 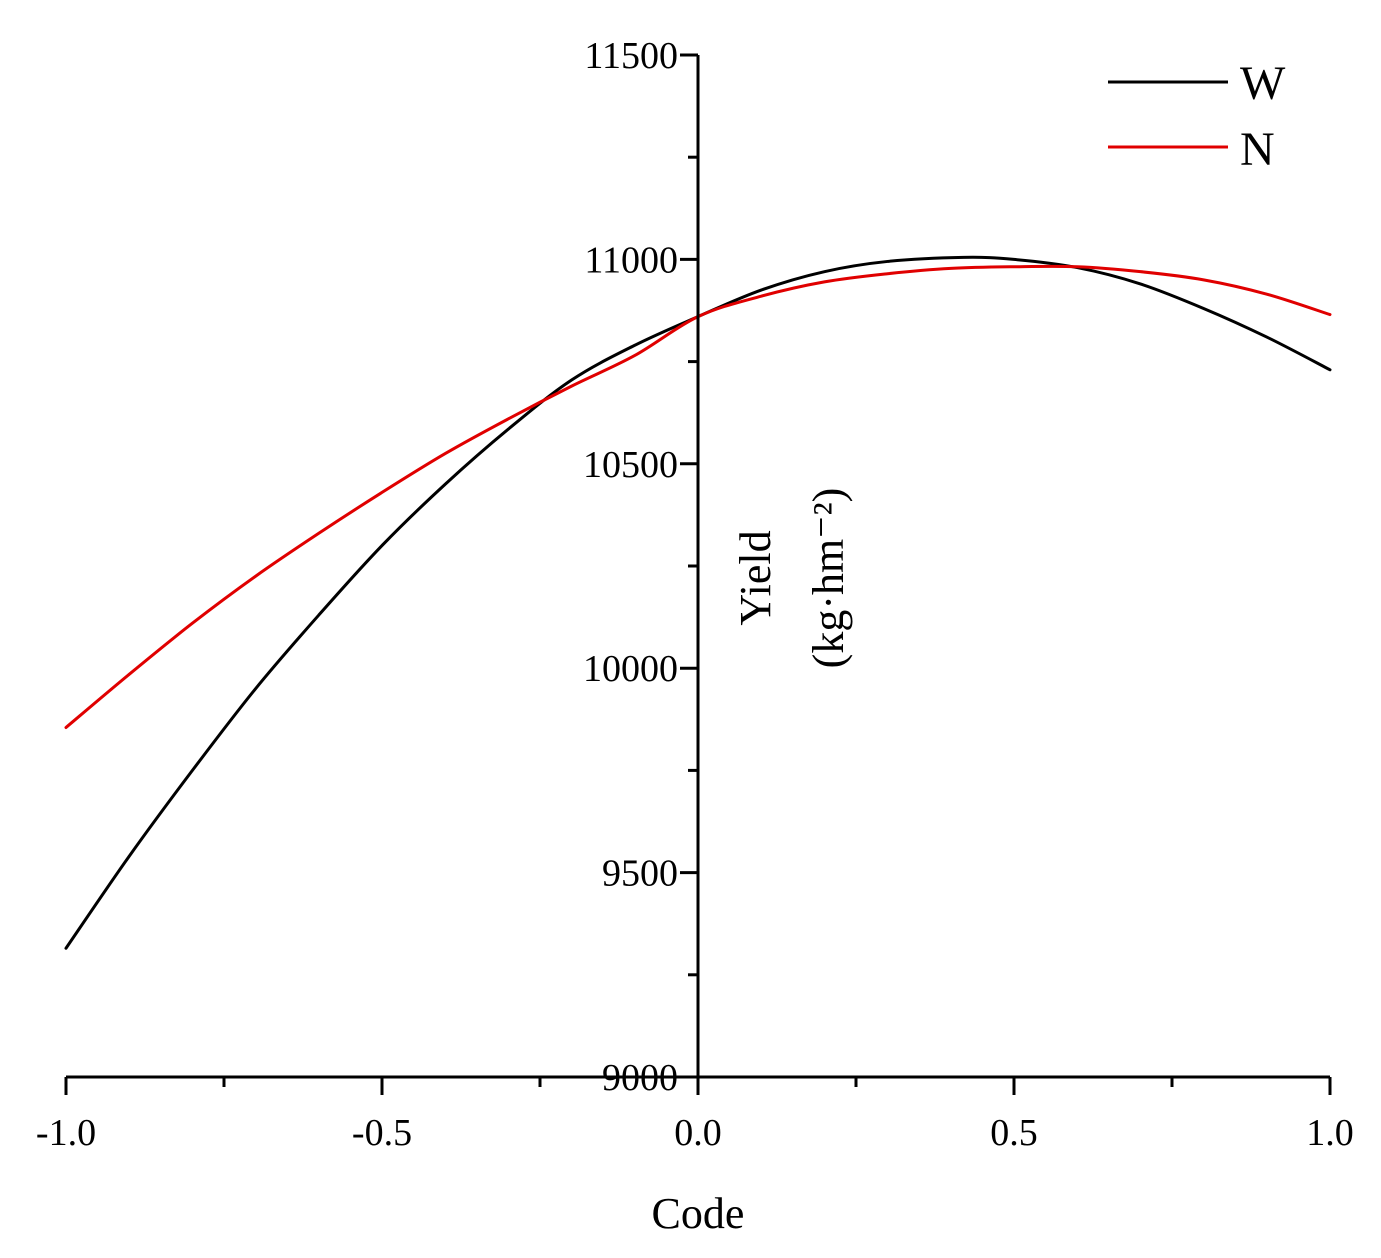 What do you see at coordinates (1197, 116) in the screenshot?
I see `legend: W N` at bounding box center [1197, 116].